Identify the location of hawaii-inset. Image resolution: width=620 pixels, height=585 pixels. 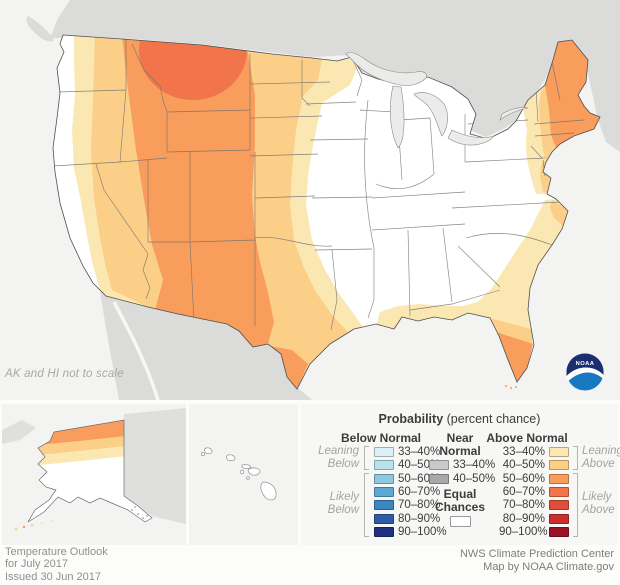
(243, 474).